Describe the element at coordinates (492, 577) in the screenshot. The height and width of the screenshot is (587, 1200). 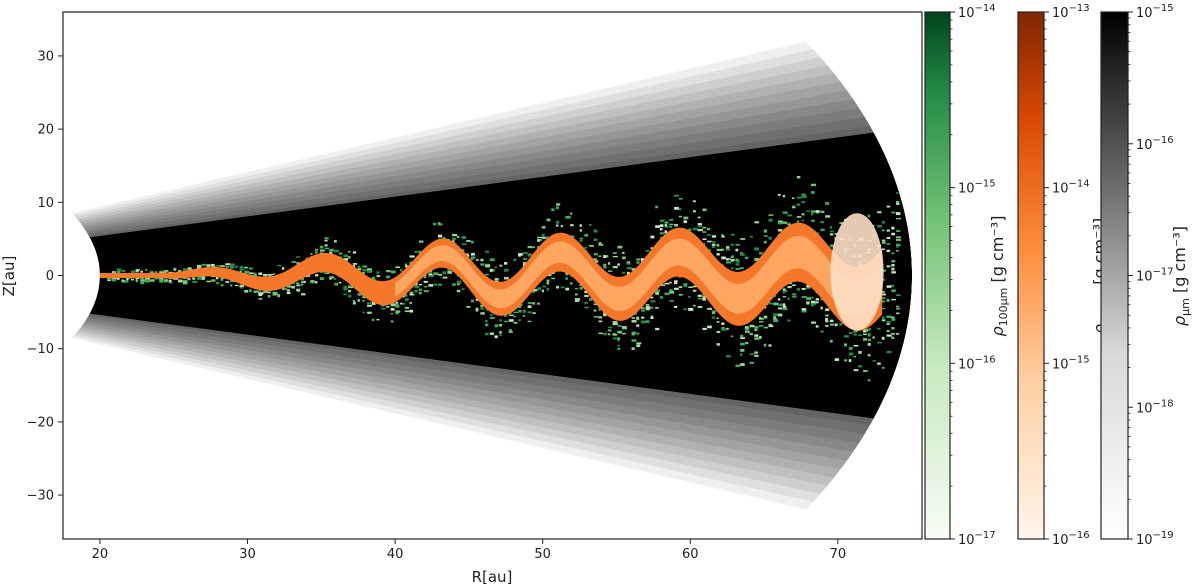
I see `x-axis-label: R[au]` at that location.